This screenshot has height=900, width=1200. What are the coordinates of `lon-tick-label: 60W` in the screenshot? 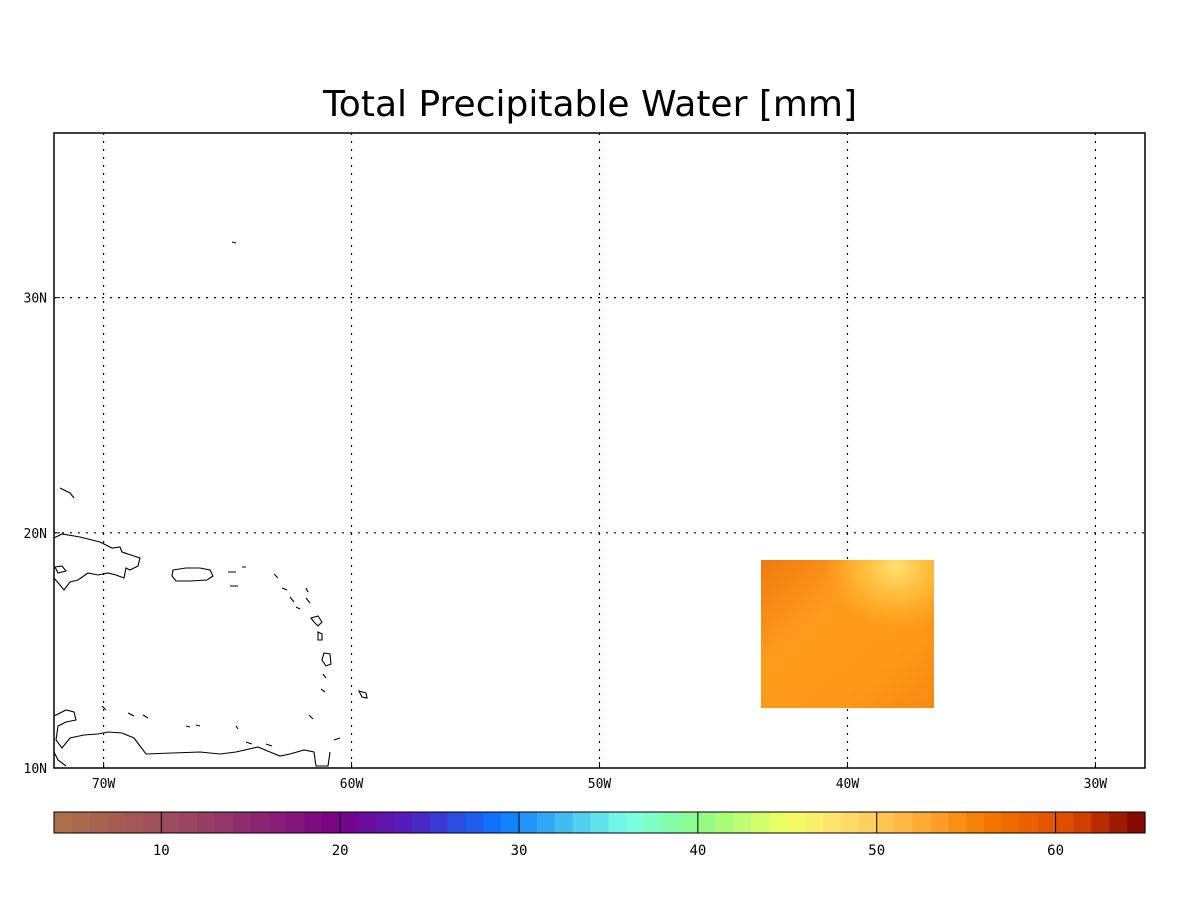 It's located at (352, 784).